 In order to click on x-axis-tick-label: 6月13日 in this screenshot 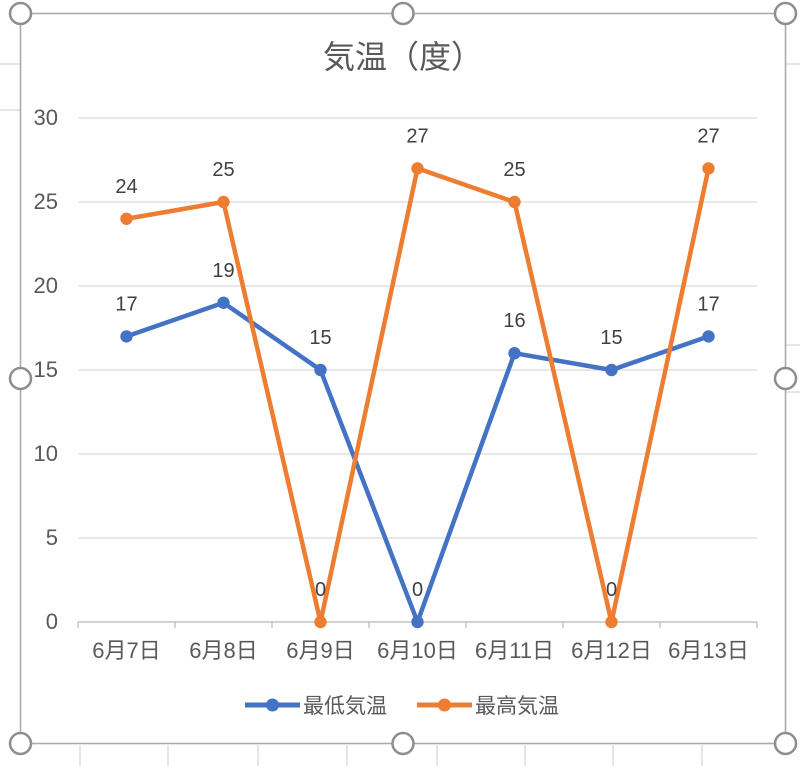, I will do `click(708, 650)`.